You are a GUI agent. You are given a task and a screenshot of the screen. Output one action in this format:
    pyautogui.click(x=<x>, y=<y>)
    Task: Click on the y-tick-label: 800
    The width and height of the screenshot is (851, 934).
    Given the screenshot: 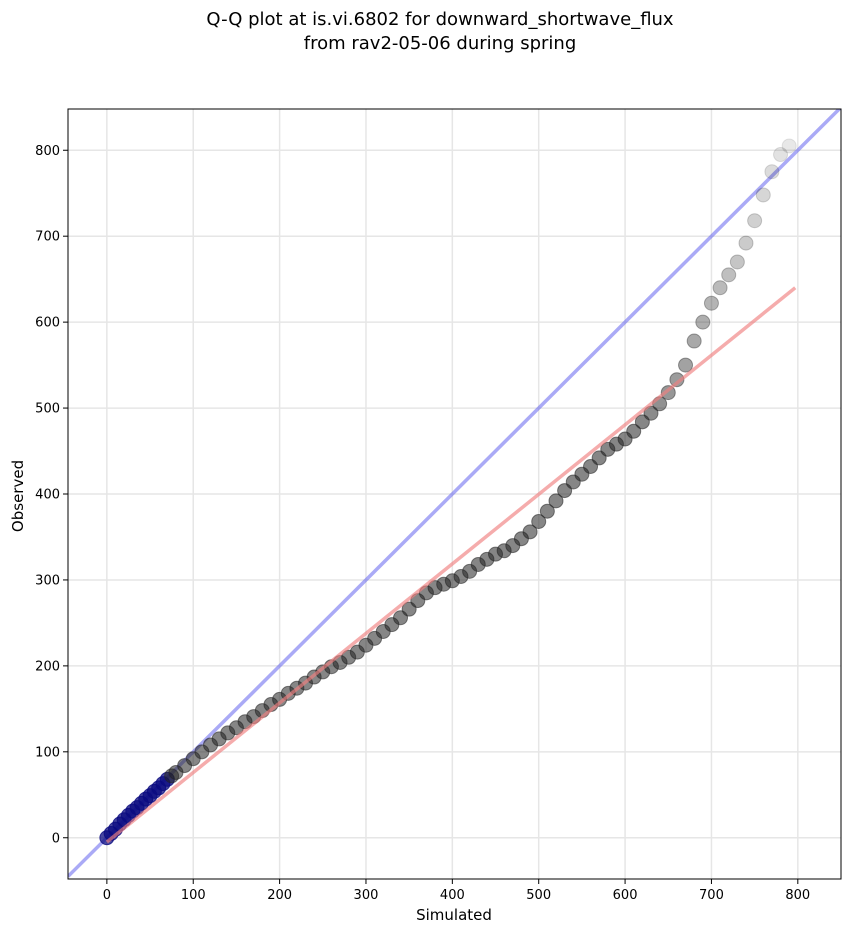 What is the action you would take?
    pyautogui.click(x=47, y=151)
    